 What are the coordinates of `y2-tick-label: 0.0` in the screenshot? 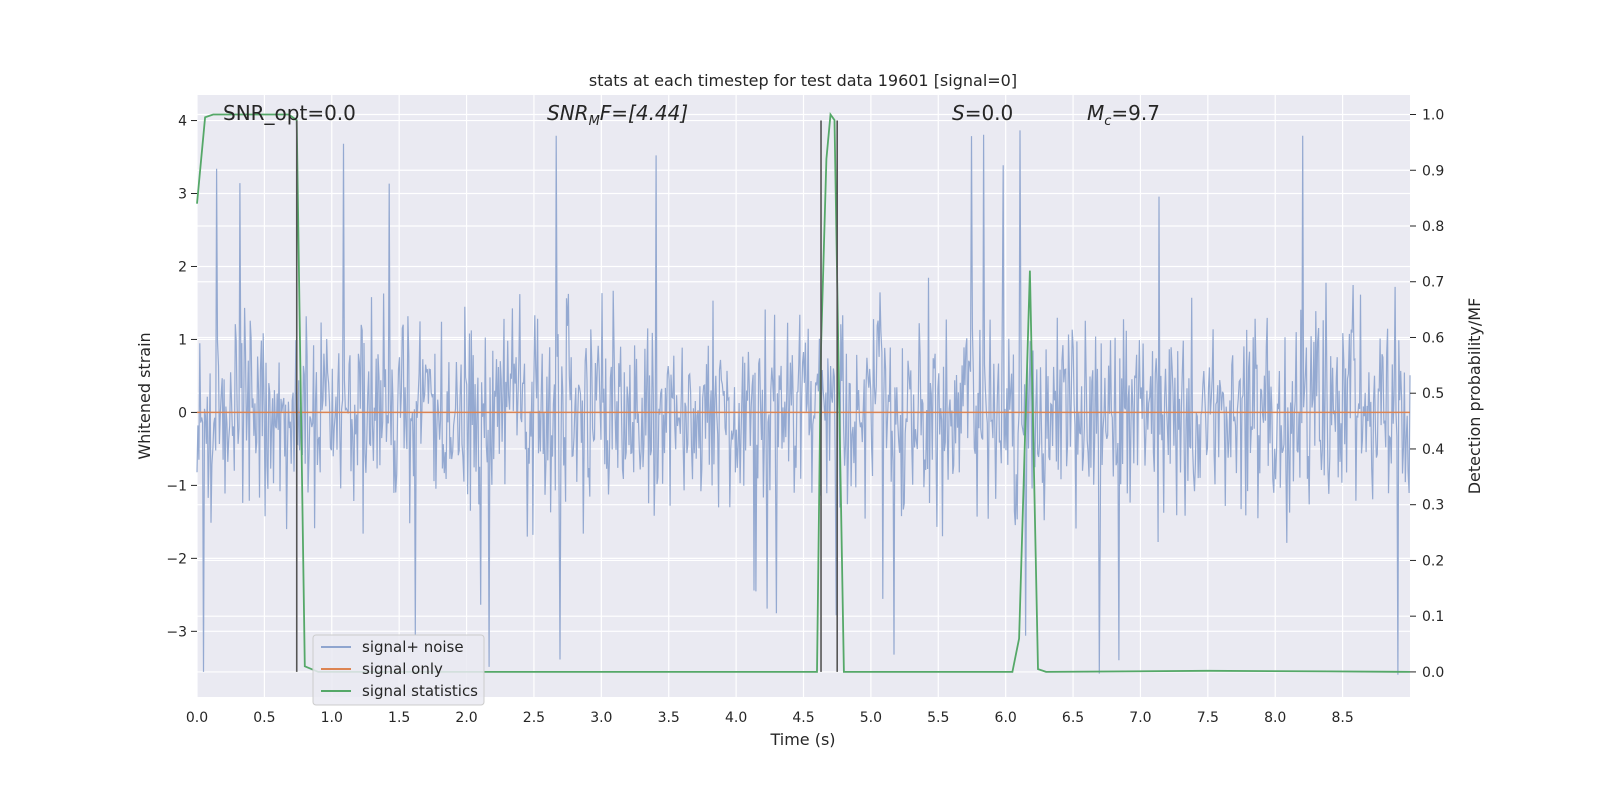 It's located at (1433, 673).